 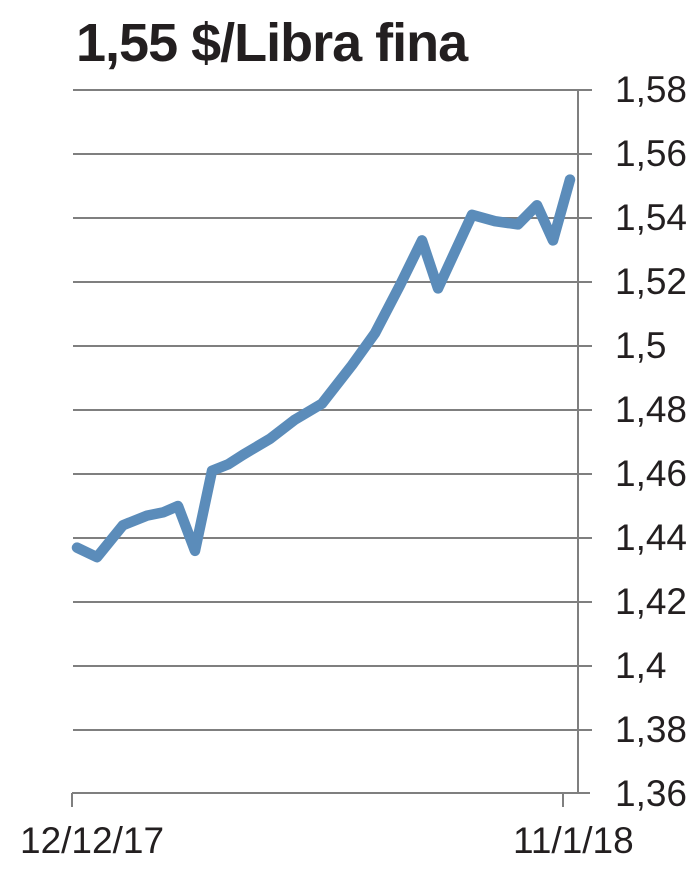 I want to click on y-axis-tick-label: 1,36, so click(x=651, y=793).